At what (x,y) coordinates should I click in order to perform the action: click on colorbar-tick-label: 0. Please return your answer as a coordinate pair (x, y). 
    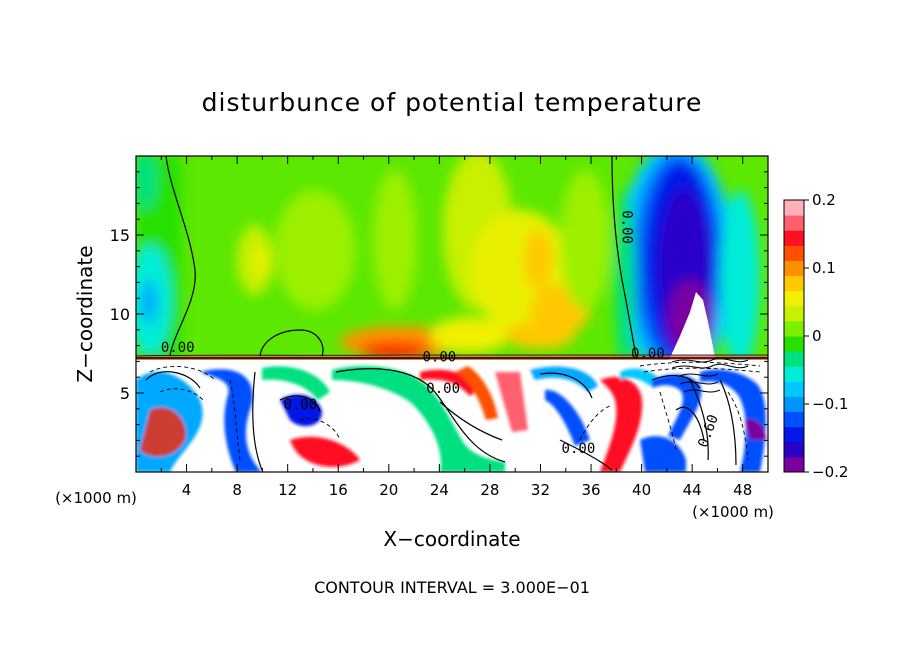
    Looking at the image, I should click on (817, 336).